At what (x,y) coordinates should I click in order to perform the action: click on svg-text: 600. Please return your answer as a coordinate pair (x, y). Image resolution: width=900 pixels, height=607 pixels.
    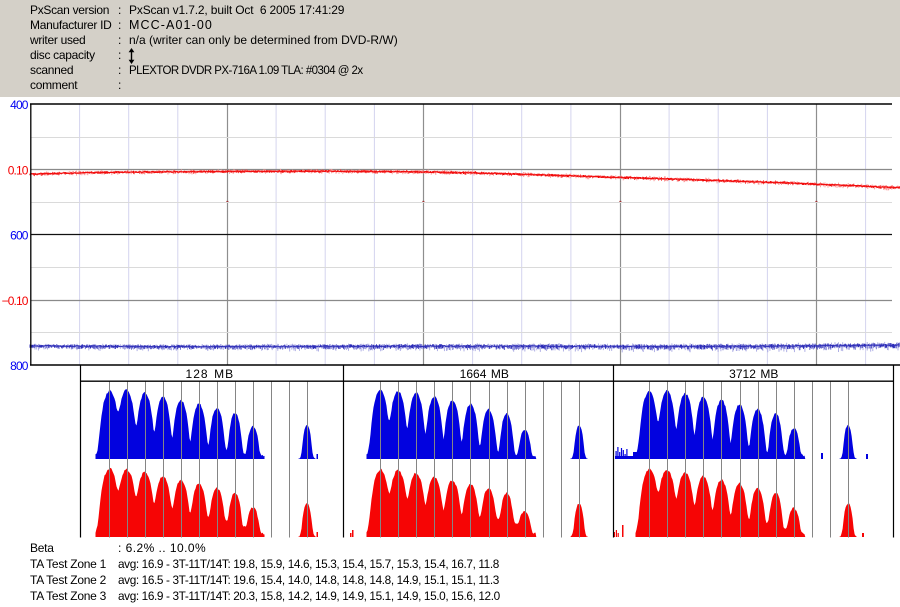
    Looking at the image, I should click on (19, 236).